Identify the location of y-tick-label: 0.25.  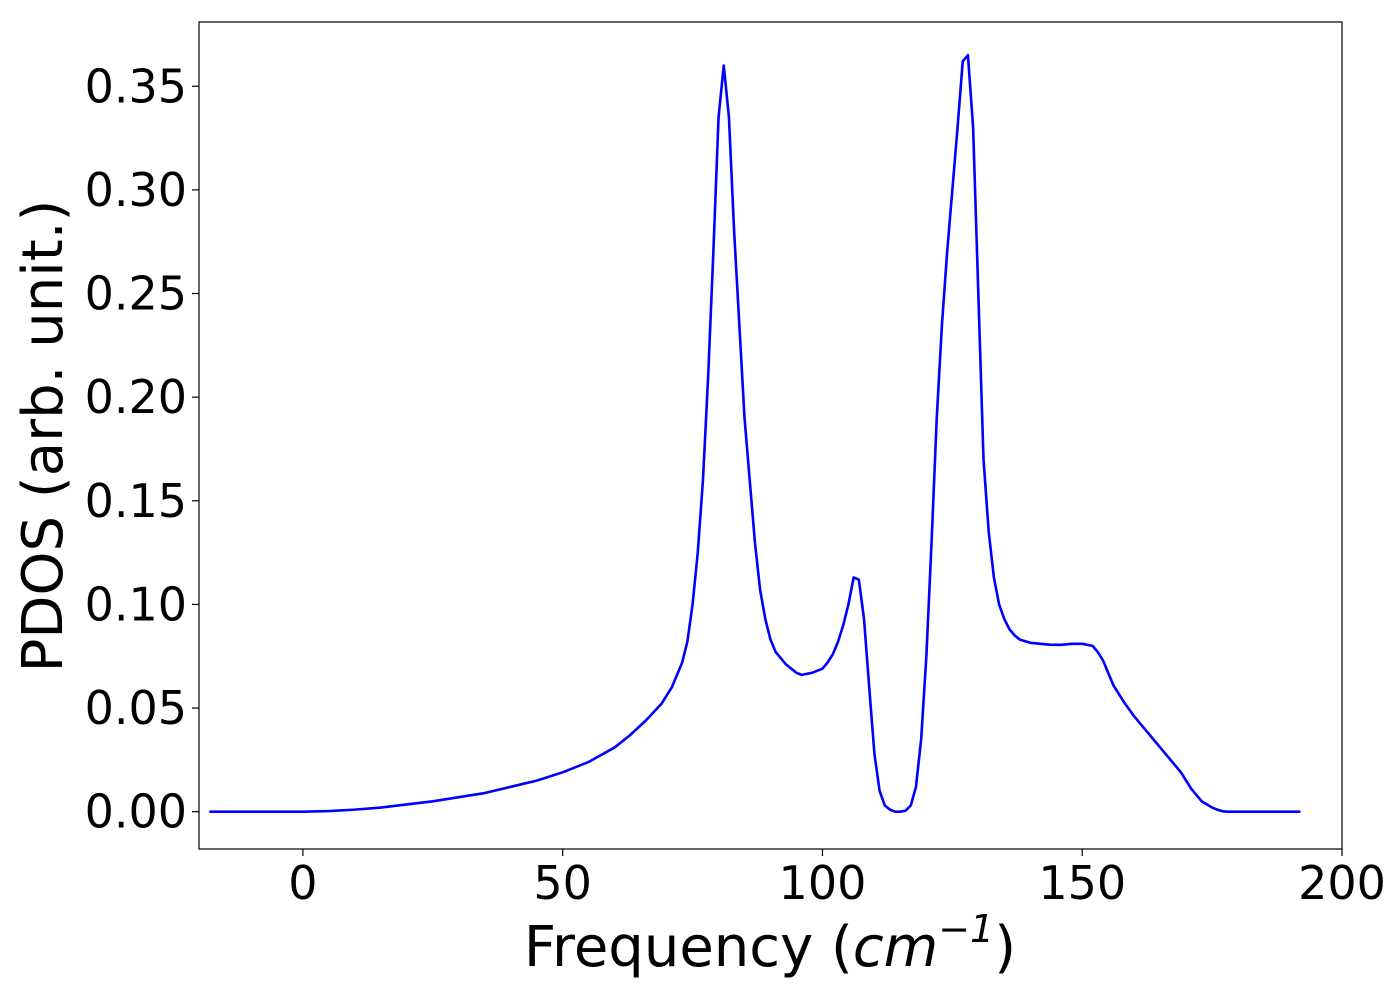
(136, 294).